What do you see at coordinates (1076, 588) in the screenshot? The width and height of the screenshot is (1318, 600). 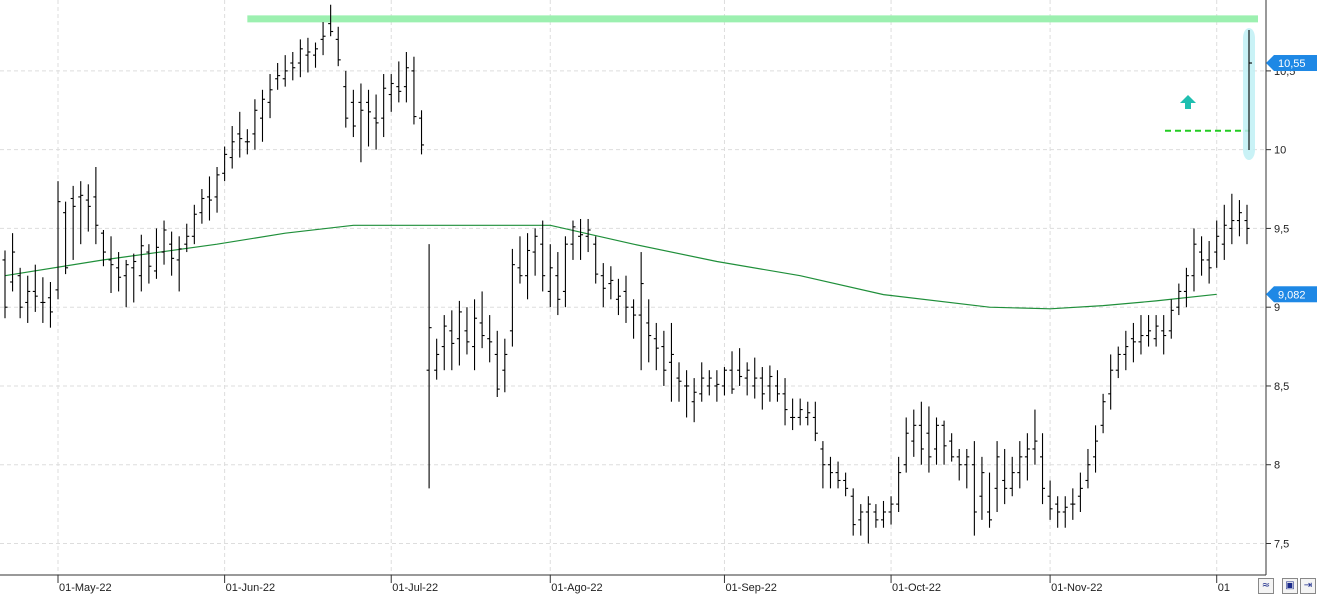 I see `x-tick-label: 01-Nov-22` at bounding box center [1076, 588].